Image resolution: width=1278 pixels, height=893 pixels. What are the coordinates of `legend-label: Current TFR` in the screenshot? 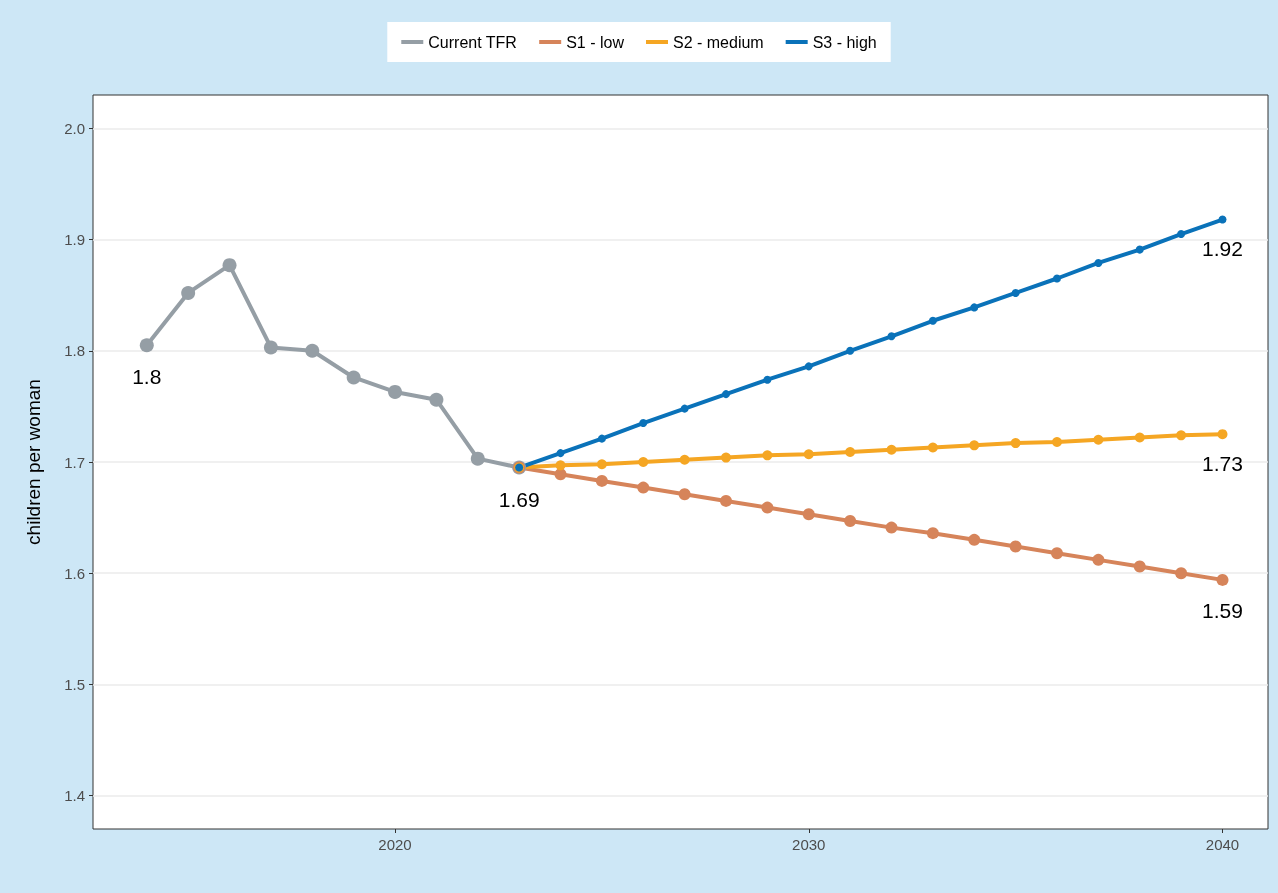 It's located at (472, 42).